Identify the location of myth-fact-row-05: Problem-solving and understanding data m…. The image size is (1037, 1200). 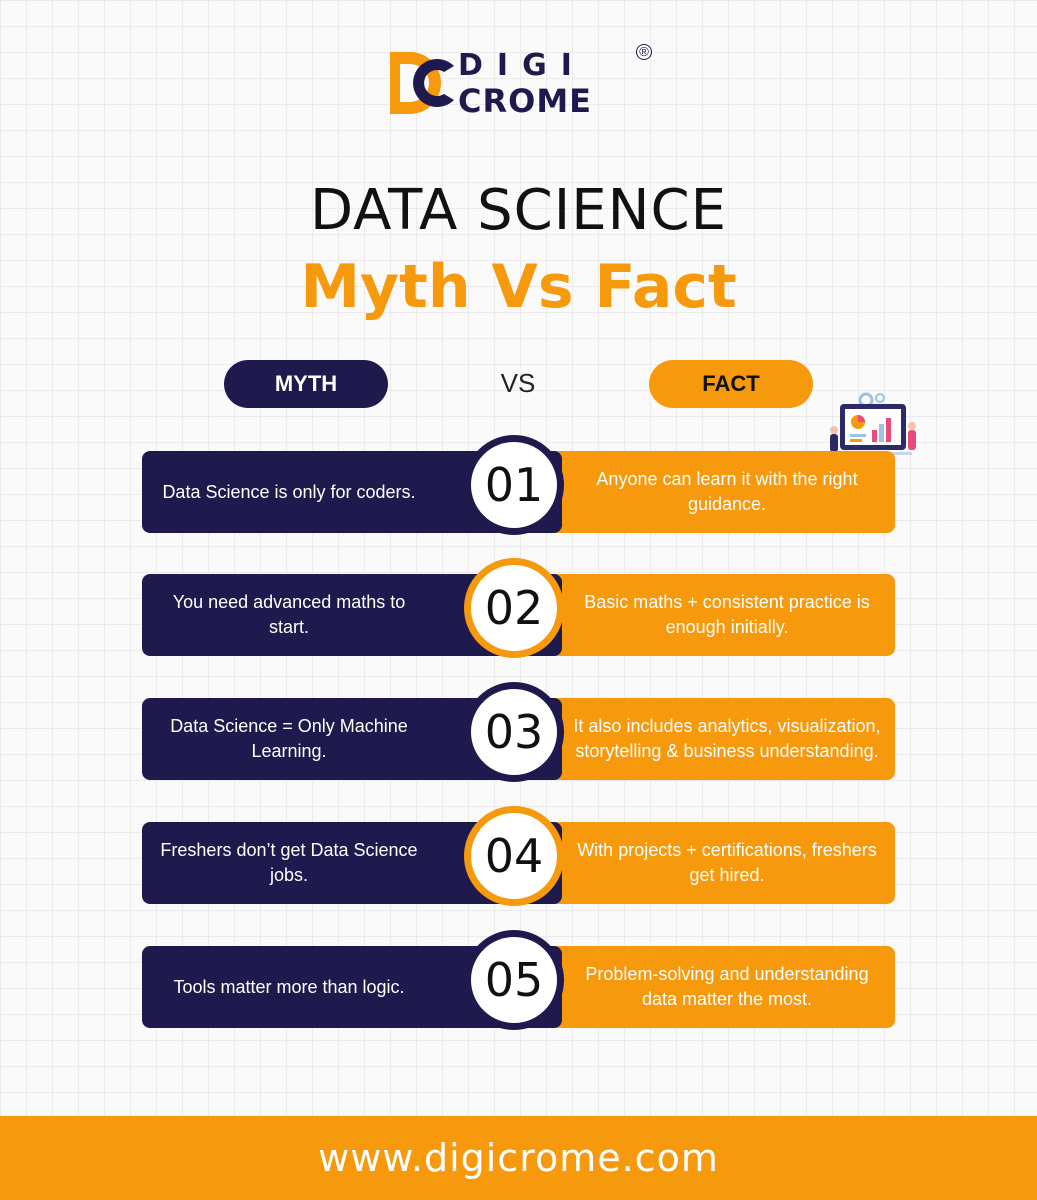
(518, 980).